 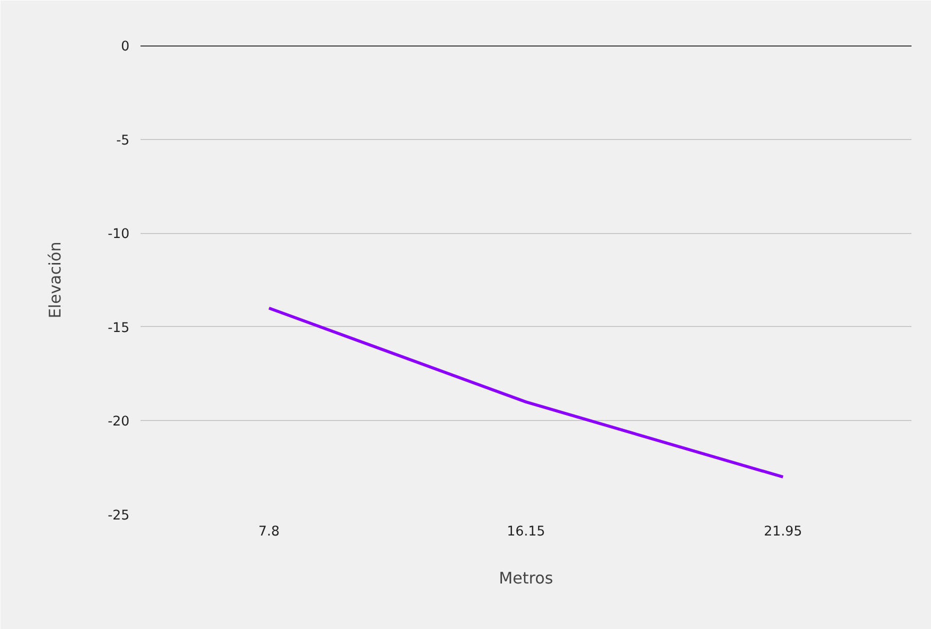 I want to click on x-tick-label: 16.15, so click(x=526, y=532).